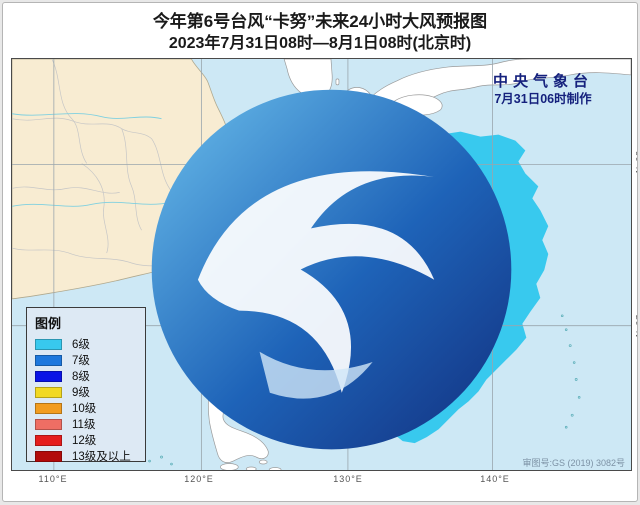  I want to click on lat-tick-20n: 20°N, so click(636, 326).